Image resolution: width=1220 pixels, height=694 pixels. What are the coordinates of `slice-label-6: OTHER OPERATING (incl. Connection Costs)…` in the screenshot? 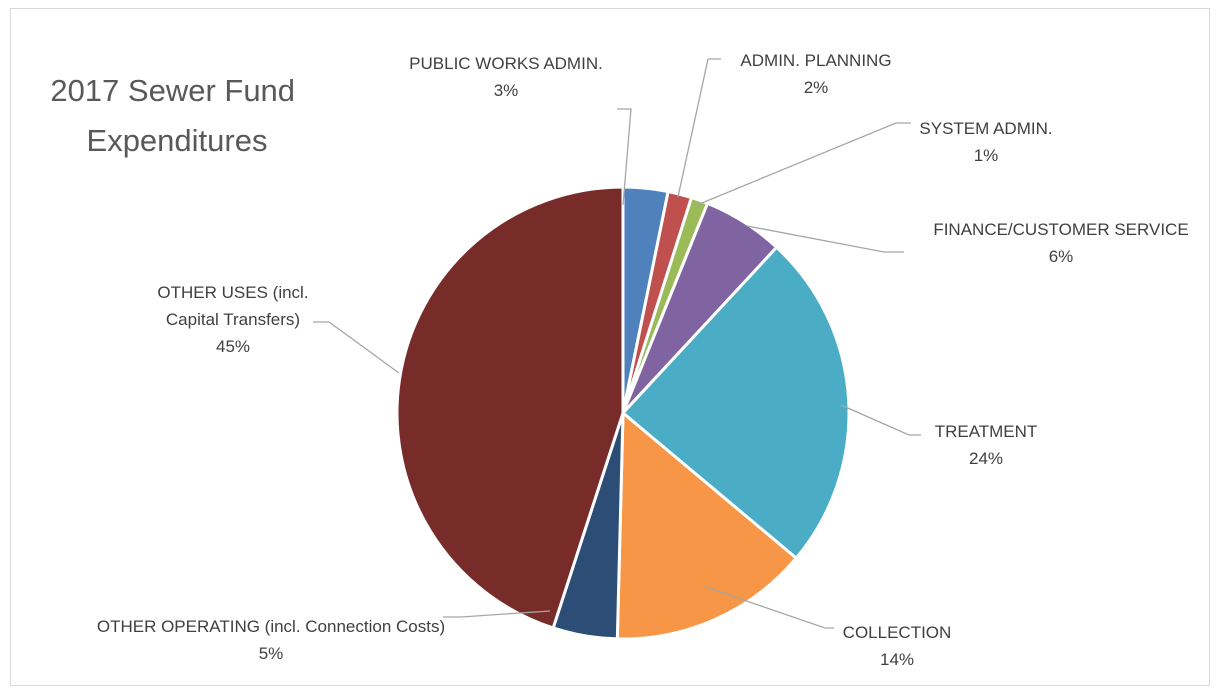 It's located at (271, 640).